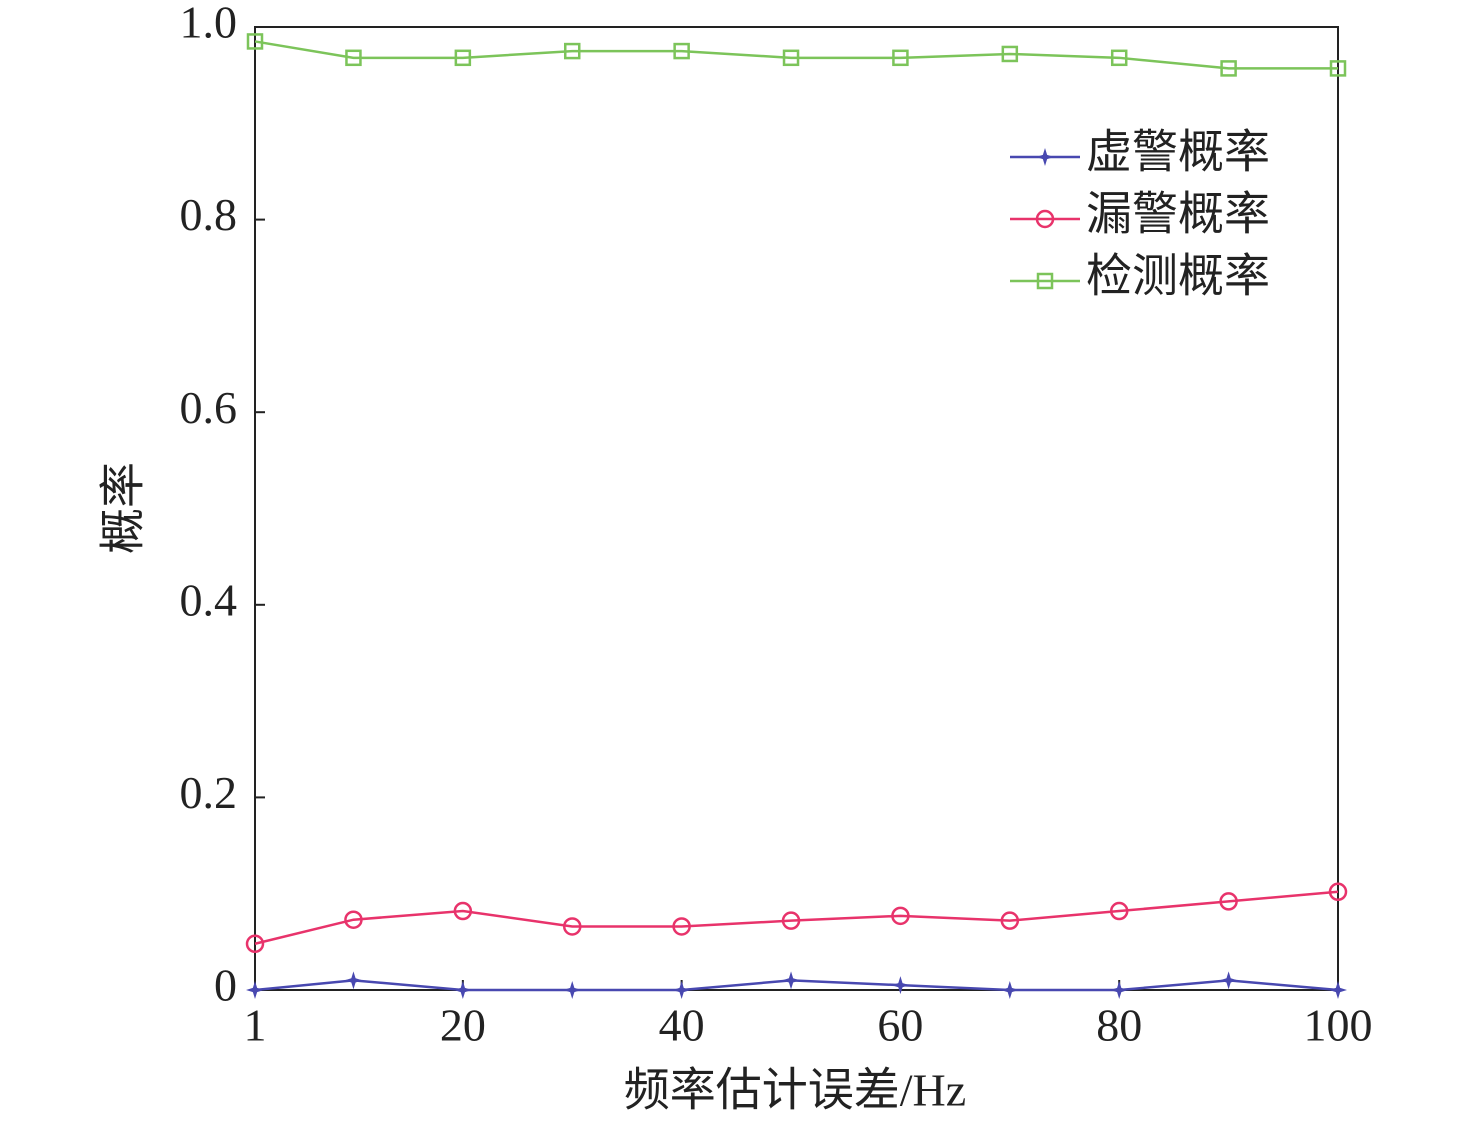 This screenshot has height=1134, width=1476. What do you see at coordinates (1338, 1025) in the screenshot?
I see `x-tick-label: 100` at bounding box center [1338, 1025].